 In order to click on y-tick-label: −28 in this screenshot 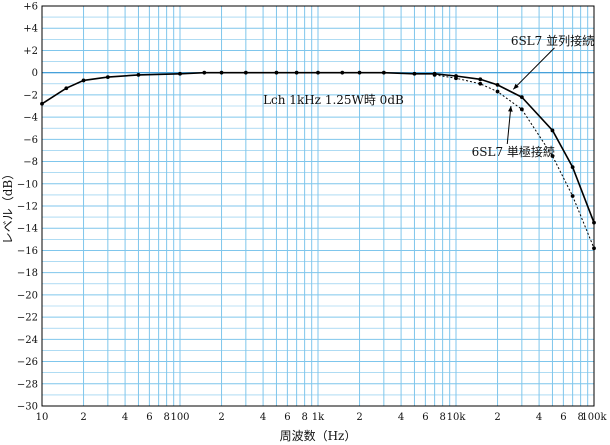, I will do `click(27, 384)`.